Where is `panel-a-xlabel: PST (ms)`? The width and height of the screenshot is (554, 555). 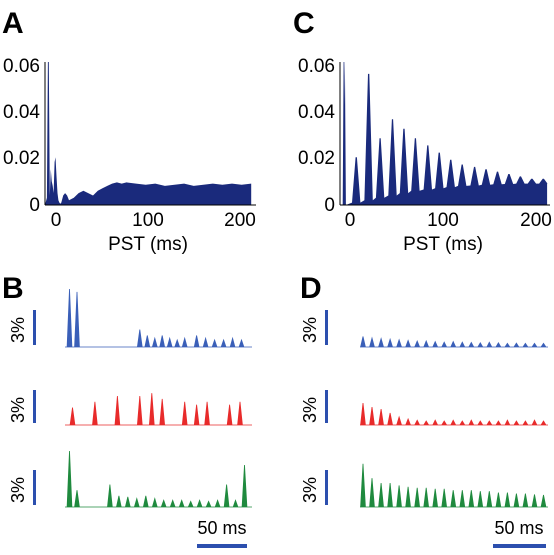 panel-a-xlabel: PST (ms) is located at coordinates (148, 244).